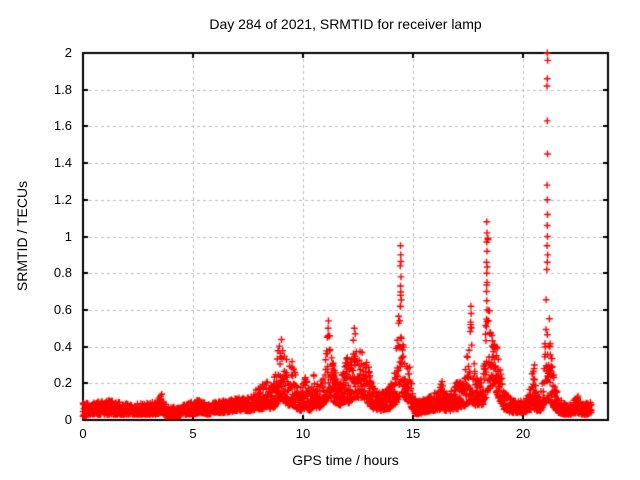 This screenshot has height=480, width=640. Describe the element at coordinates (413, 433) in the screenshot. I see `x-tick-label: 15` at that location.